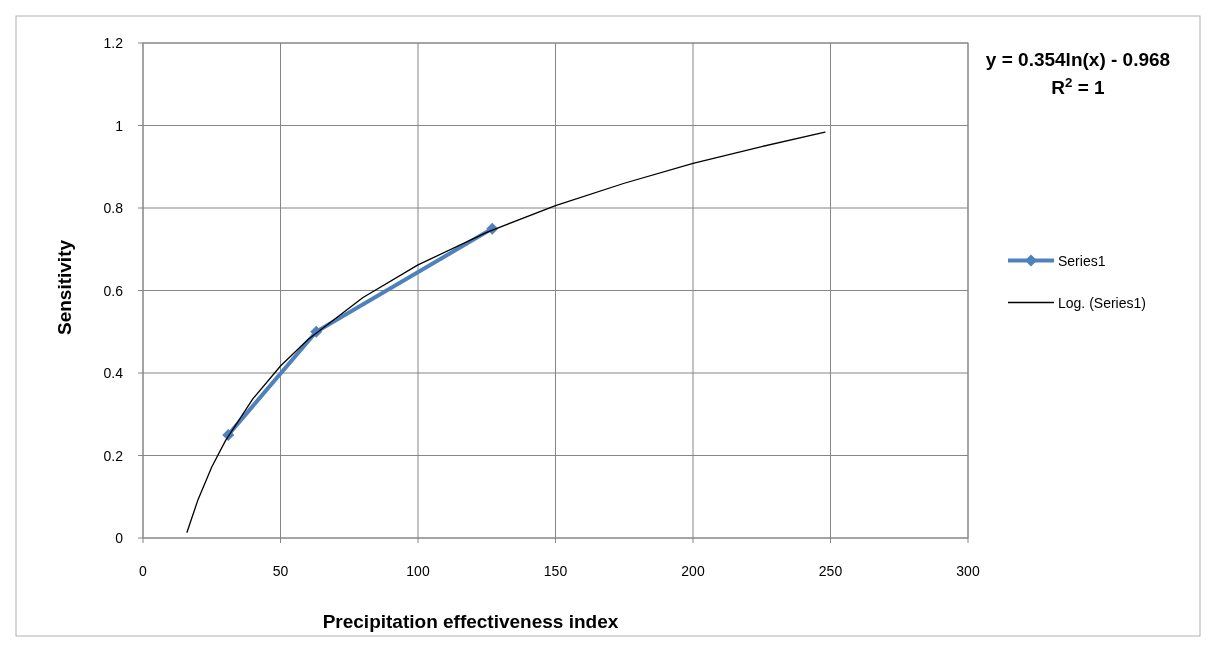 This screenshot has width=1208, height=652. I want to click on y-axis-title: Sensitivity, so click(64, 287).